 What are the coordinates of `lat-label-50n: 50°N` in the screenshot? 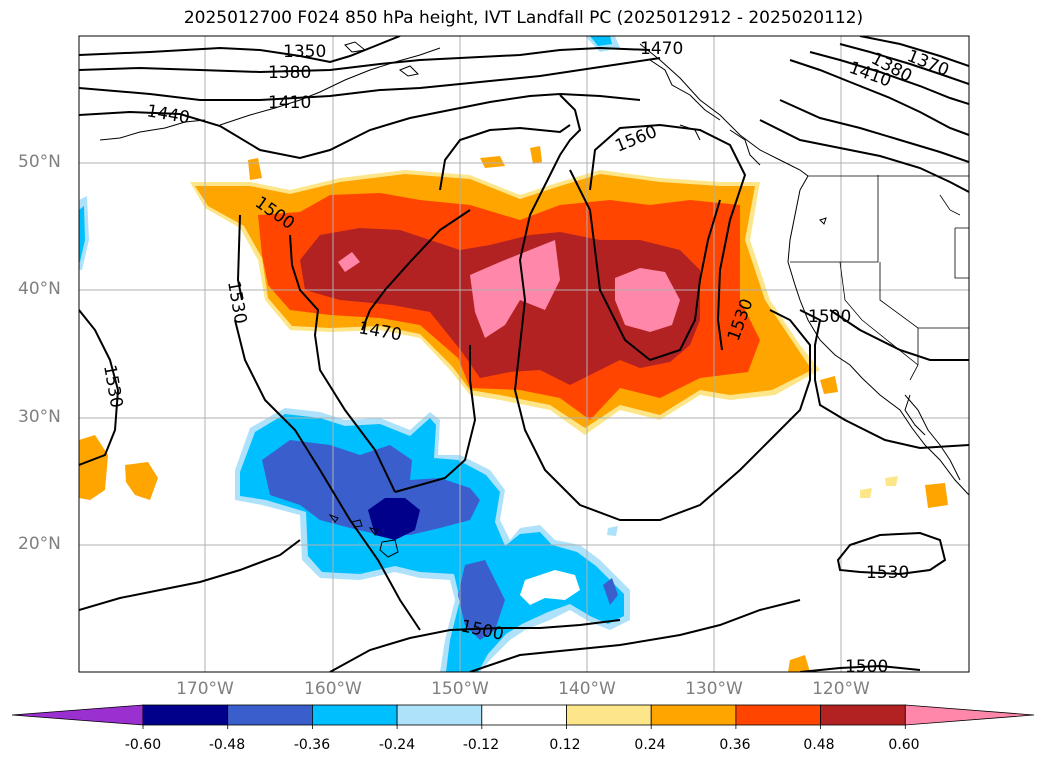 It's located at (39, 162).